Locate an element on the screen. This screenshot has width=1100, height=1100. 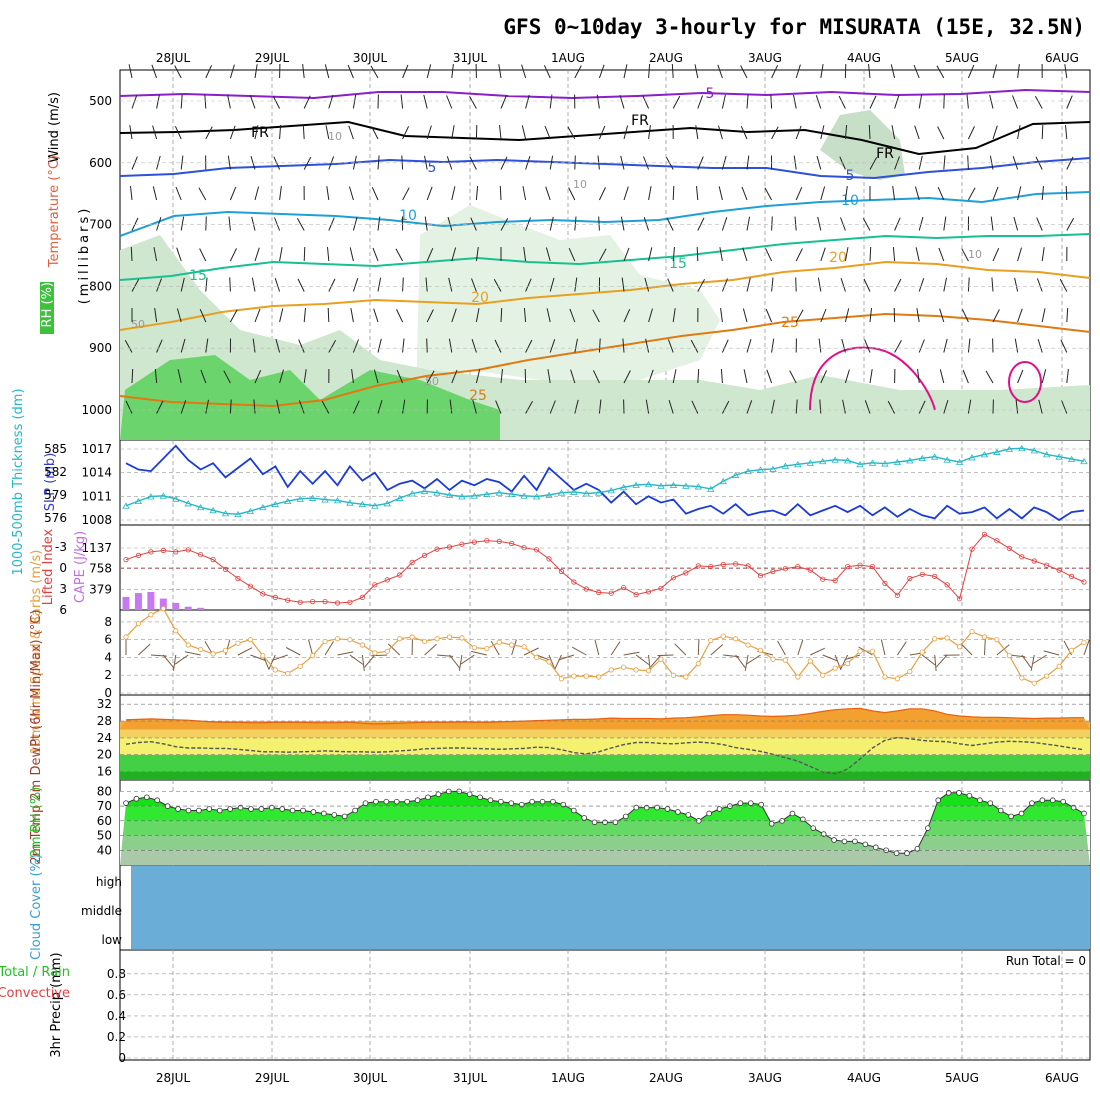
y-tick-precip: 0.4 is located at coordinates (116, 1016).